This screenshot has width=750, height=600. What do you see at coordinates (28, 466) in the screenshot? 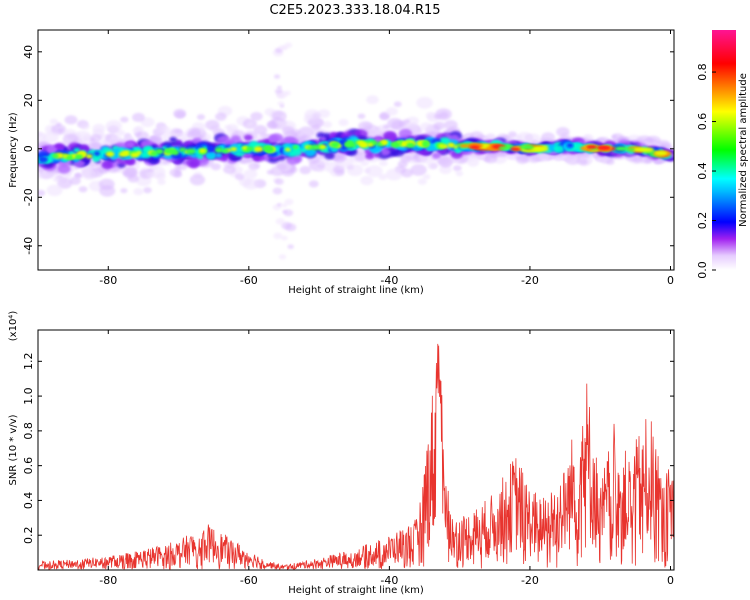
I see `y-tick-label: 0.6` at bounding box center [28, 466].